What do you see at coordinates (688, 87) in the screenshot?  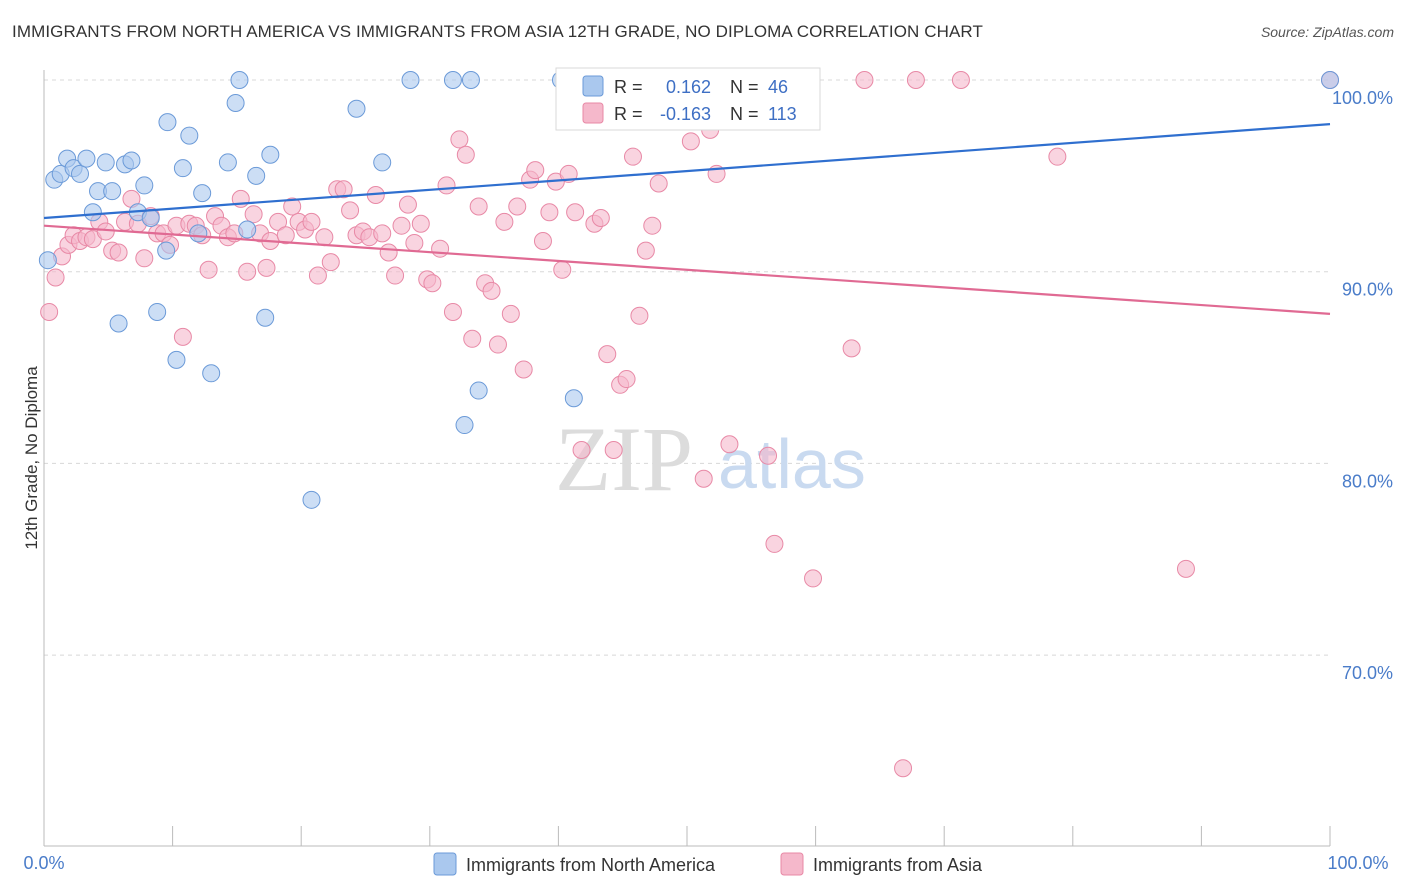 I see `legend-r-value-blue: 0.162` at bounding box center [688, 87].